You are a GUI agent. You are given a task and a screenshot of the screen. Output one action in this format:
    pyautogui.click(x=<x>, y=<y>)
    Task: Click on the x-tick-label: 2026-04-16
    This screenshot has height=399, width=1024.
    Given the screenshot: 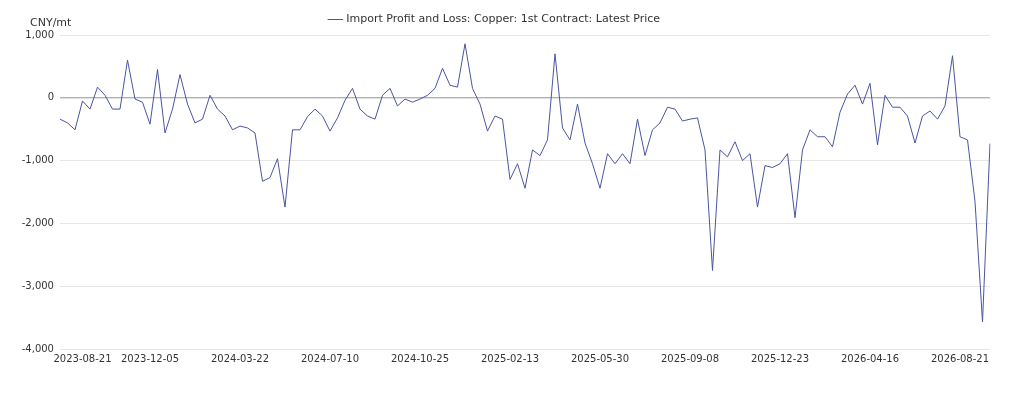 What is the action you would take?
    pyautogui.click(x=870, y=358)
    